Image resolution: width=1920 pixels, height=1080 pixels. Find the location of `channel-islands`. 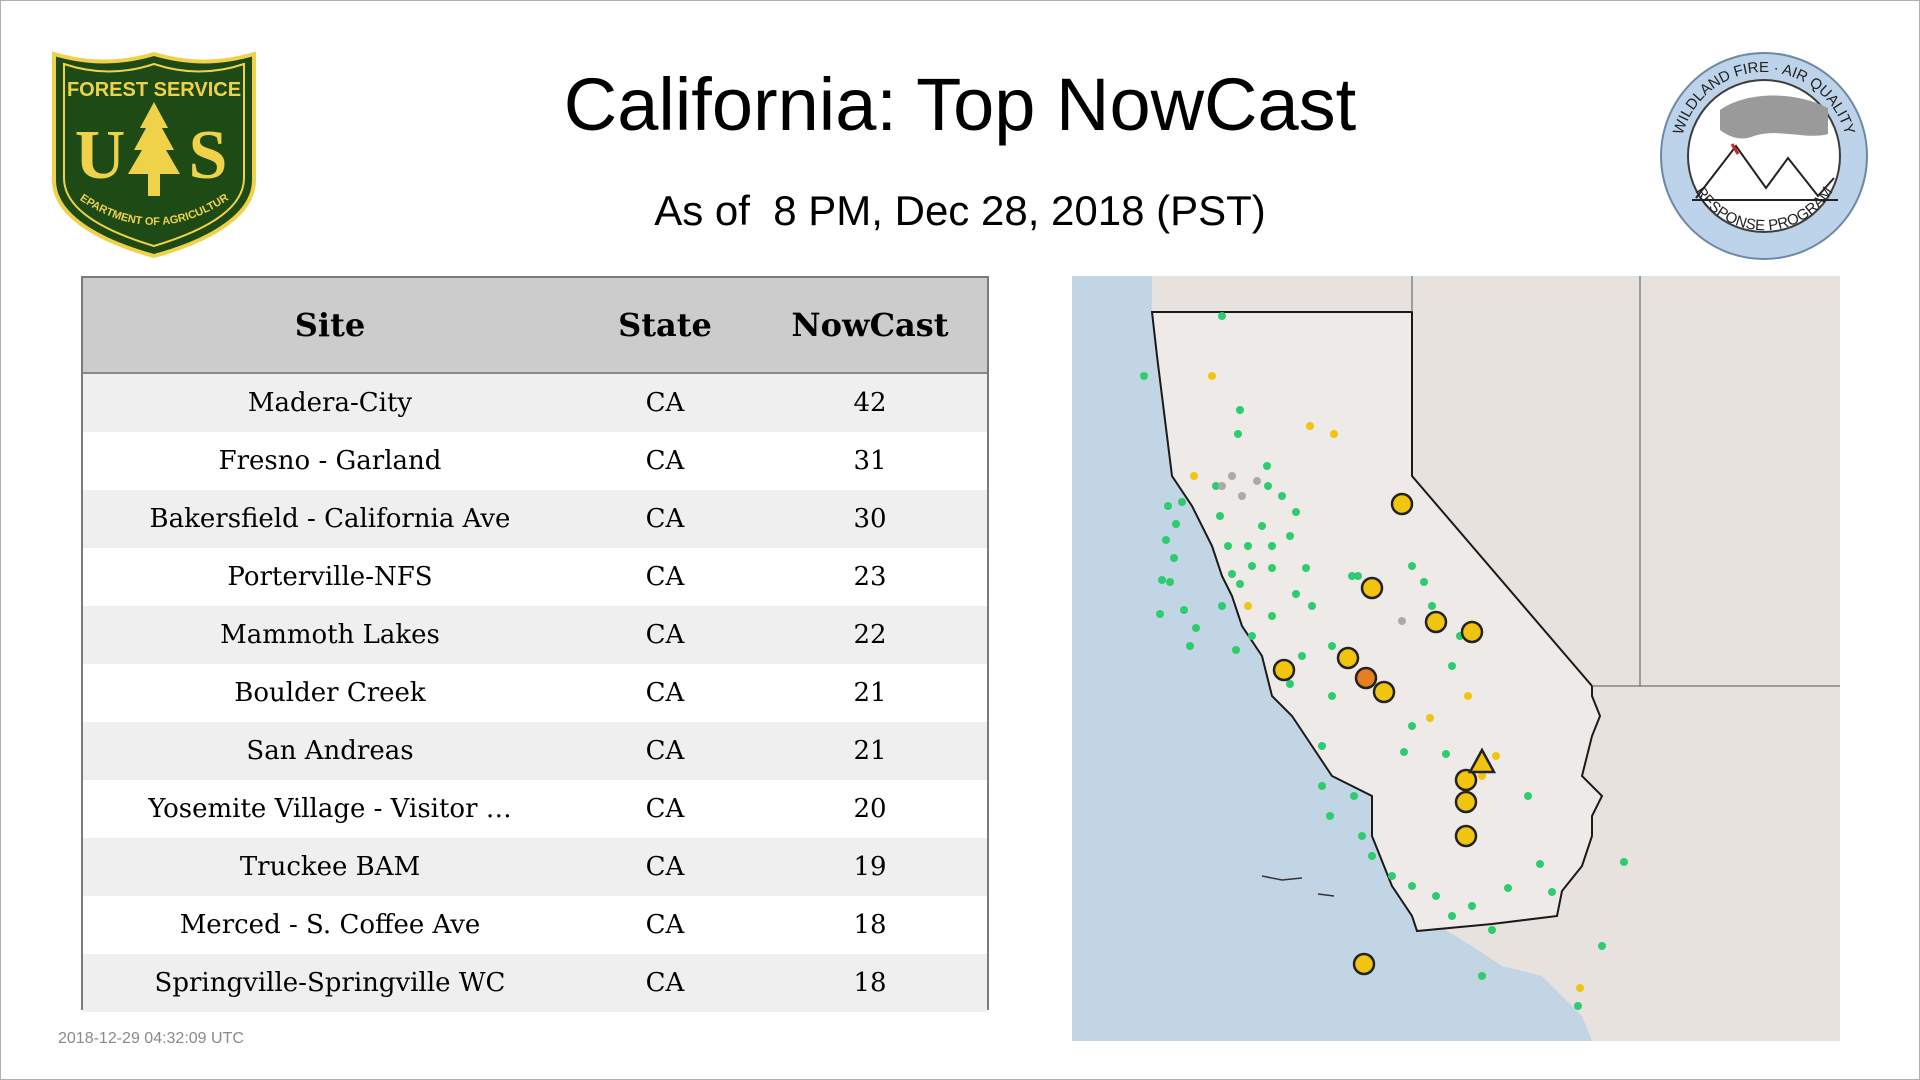

channel-islands is located at coordinates (1298, 886).